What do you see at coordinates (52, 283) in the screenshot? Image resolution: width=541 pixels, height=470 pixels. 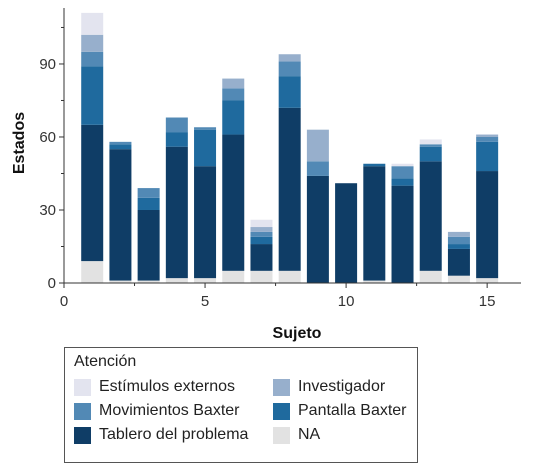 I see `y-tick-label: 0` at bounding box center [52, 283].